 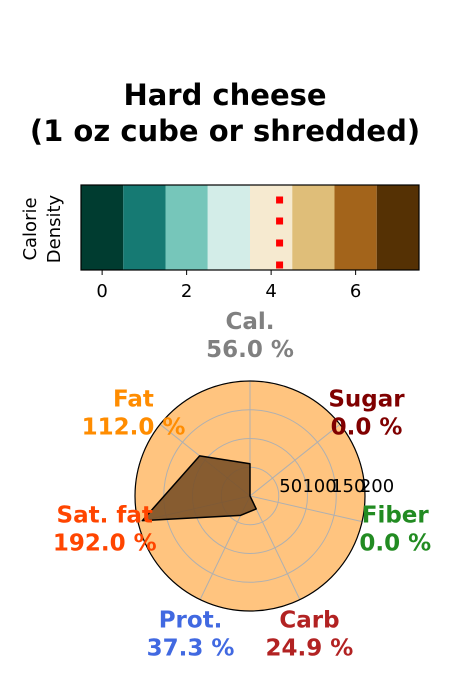 What do you see at coordinates (355, 291) in the screenshot?
I see `x-tick-label-6: 6` at bounding box center [355, 291].